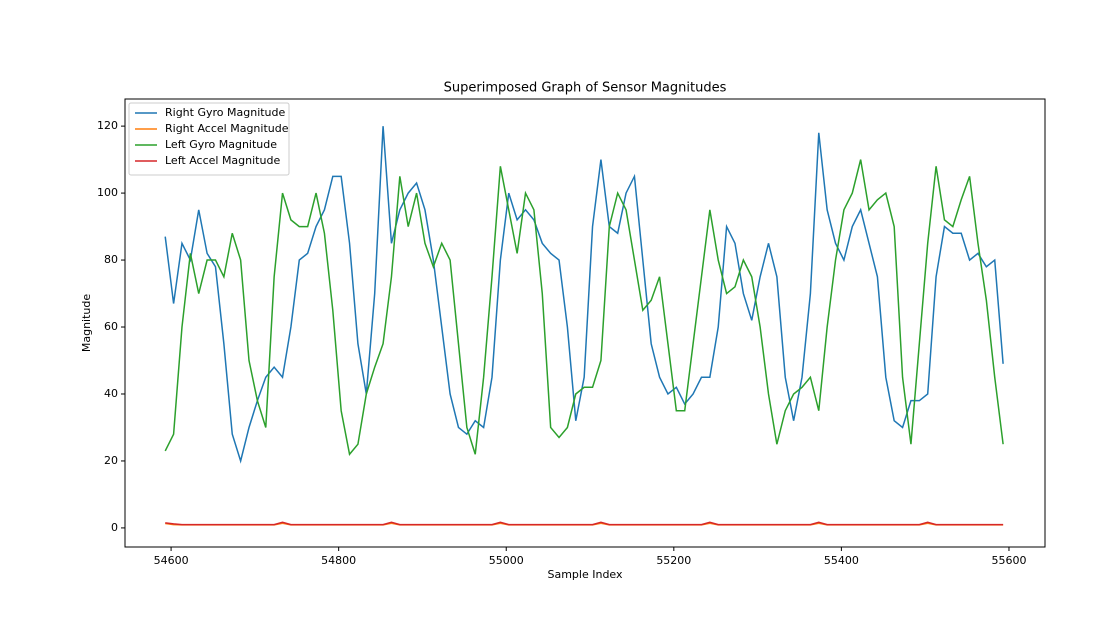  What do you see at coordinates (107, 125) in the screenshot?
I see `y-tick-label: 120` at bounding box center [107, 125].